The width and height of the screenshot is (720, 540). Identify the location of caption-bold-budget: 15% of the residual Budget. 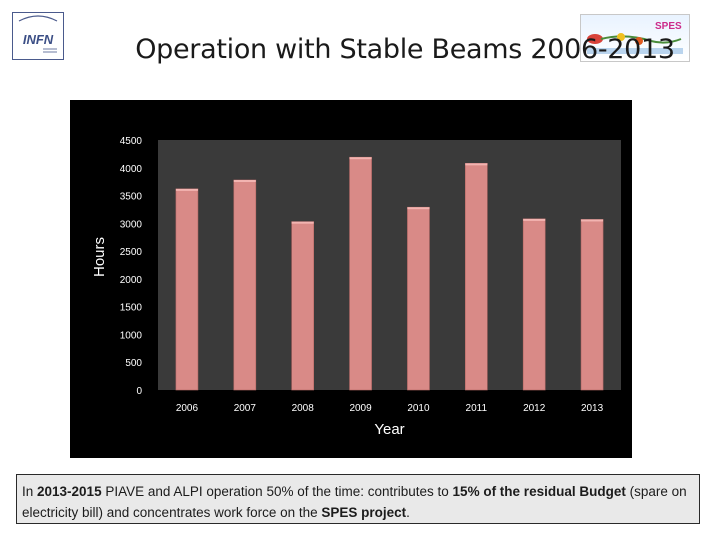
(539, 491).